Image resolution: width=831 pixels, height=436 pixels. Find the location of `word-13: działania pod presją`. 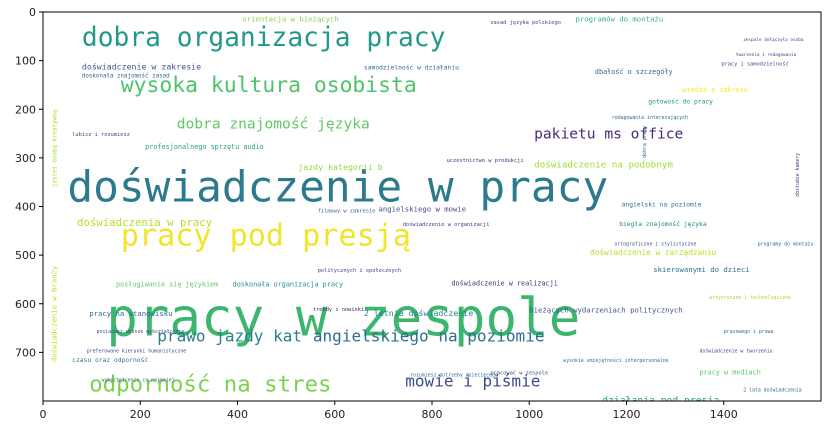

word-13: działania pod presją is located at coordinates (660, 400).